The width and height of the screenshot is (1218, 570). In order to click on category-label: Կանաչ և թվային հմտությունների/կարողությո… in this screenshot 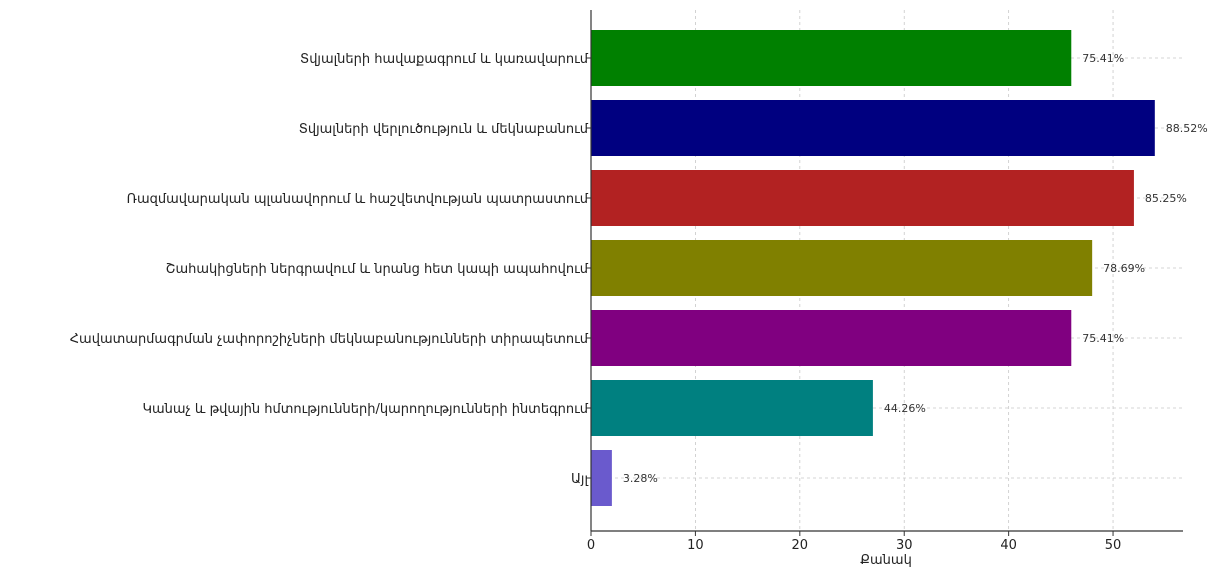, I will do `click(365, 409)`.